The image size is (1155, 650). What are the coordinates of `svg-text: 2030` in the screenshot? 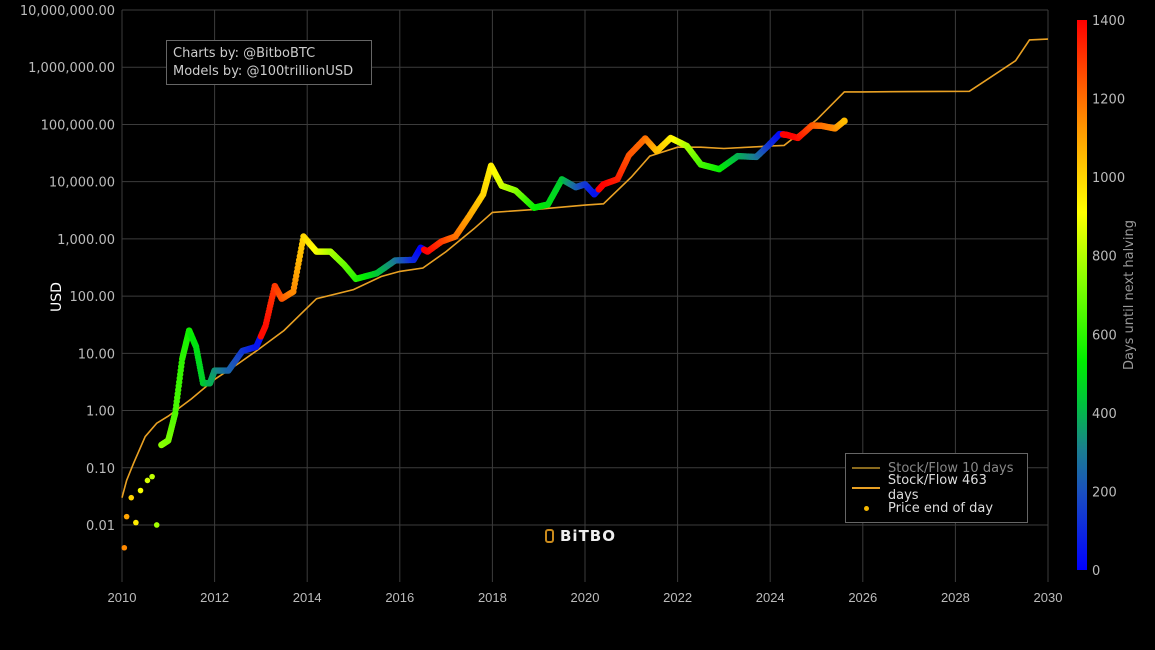 It's located at (1048, 597).